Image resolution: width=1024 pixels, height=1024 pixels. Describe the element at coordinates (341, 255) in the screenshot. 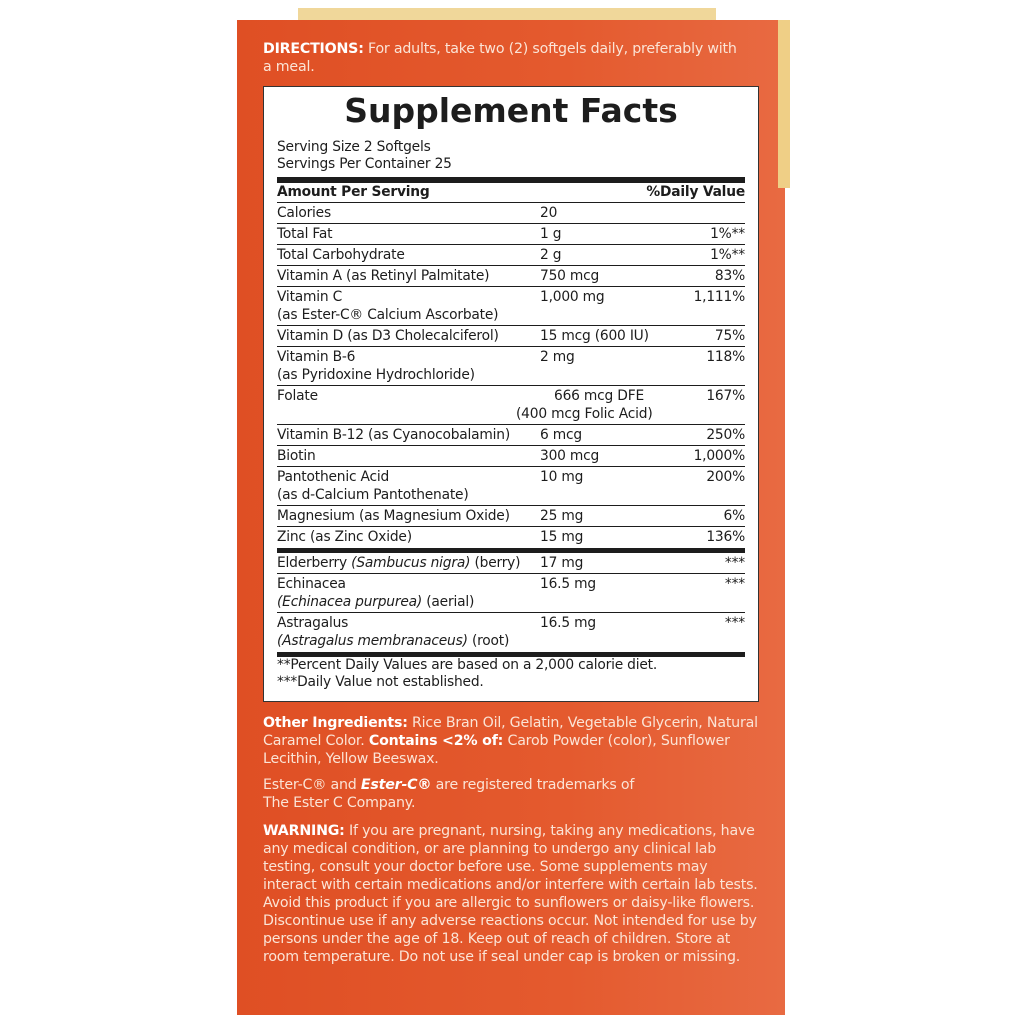

I see `nutrient-name-text: Total Carbohydrate` at that location.